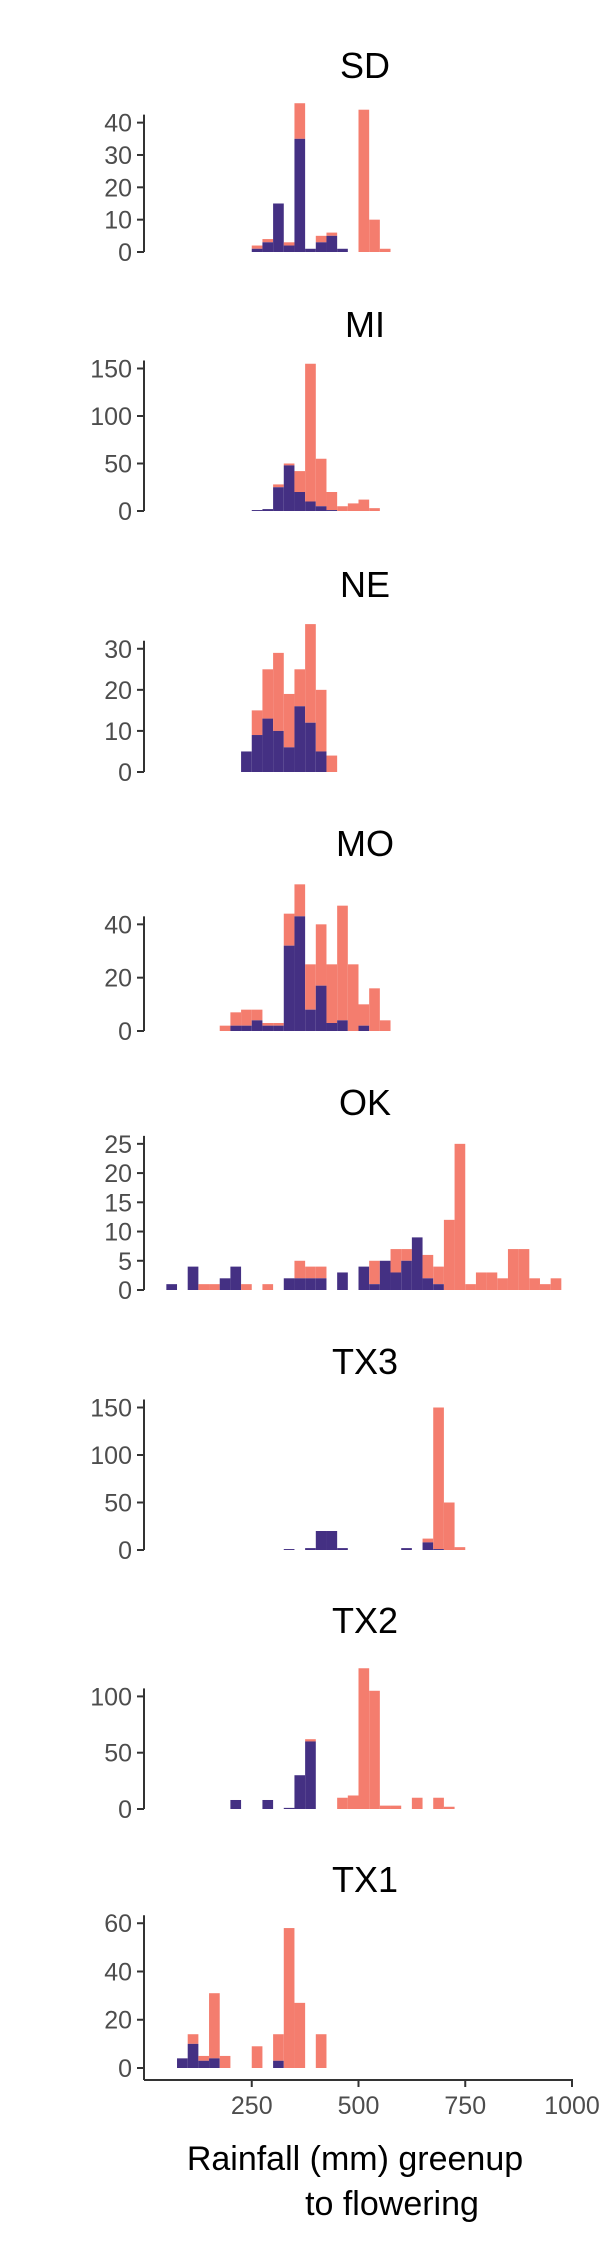 The width and height of the screenshot is (607, 2250). What do you see at coordinates (355, 2159) in the screenshot?
I see `x-axis-title-line1: Rainfall (mm) greenup` at bounding box center [355, 2159].